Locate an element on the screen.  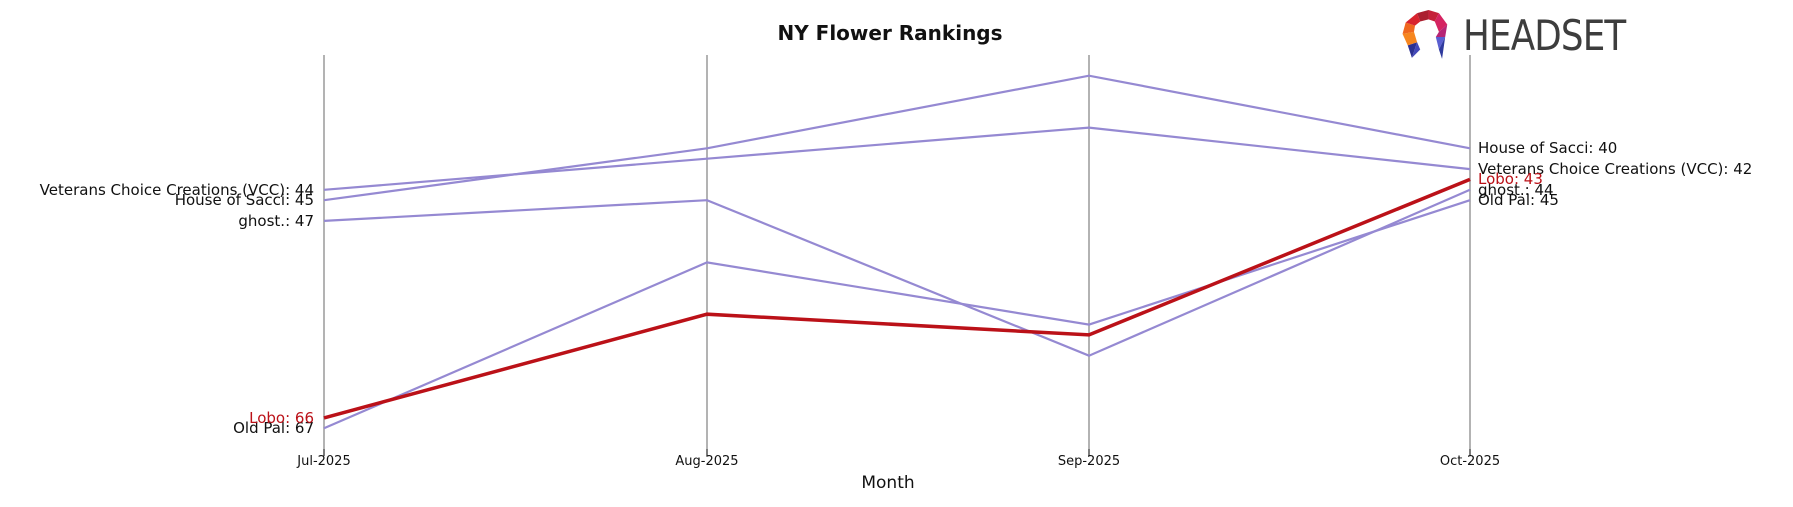
x-axis-title: Month is located at coordinates (888, 483).